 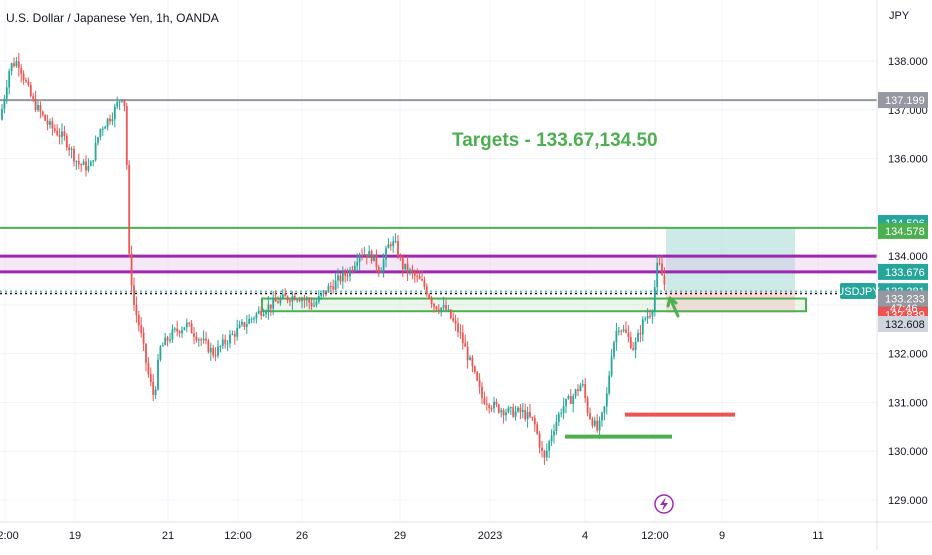 I want to click on support-zone-box, so click(x=534, y=305).